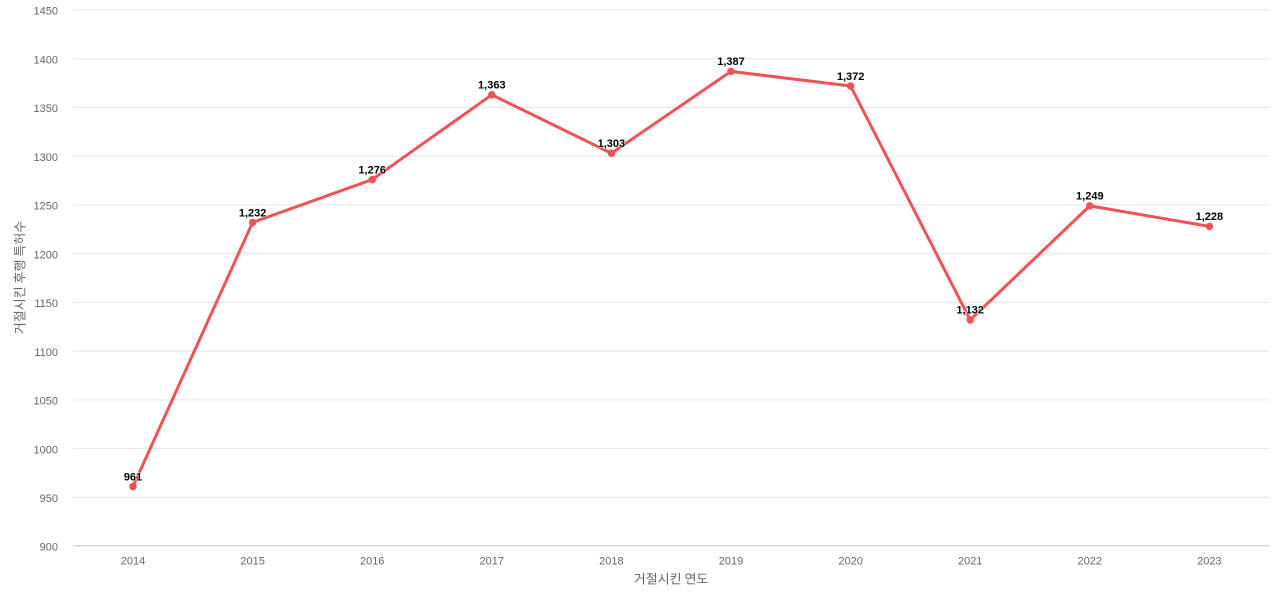 The image size is (1280, 605). What do you see at coordinates (492, 86) in the screenshot?
I see `svg-text: 1,363` at bounding box center [492, 86].